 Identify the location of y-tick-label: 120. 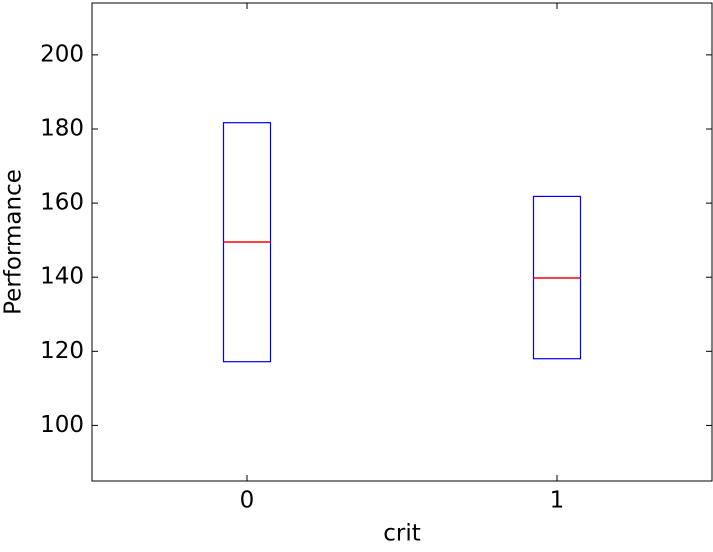
(62, 351).